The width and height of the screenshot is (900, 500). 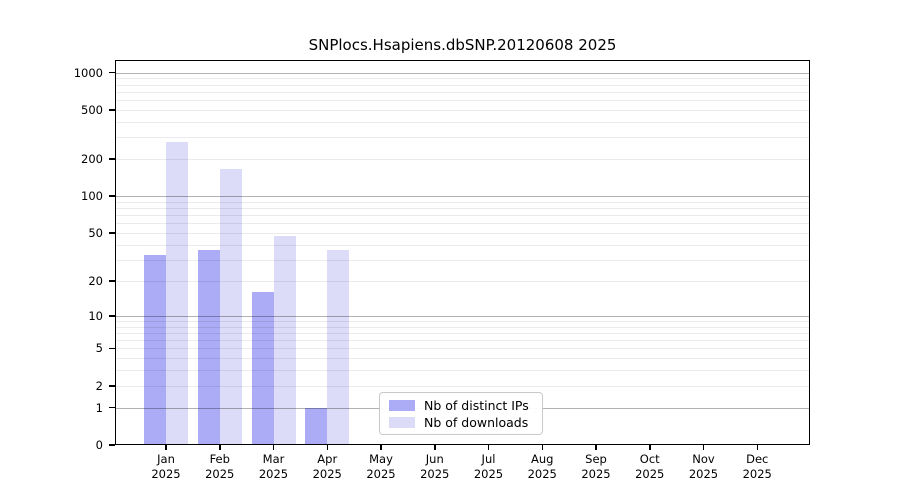 What do you see at coordinates (434, 459) in the screenshot?
I see `x-tick-month: Jun` at bounding box center [434, 459].